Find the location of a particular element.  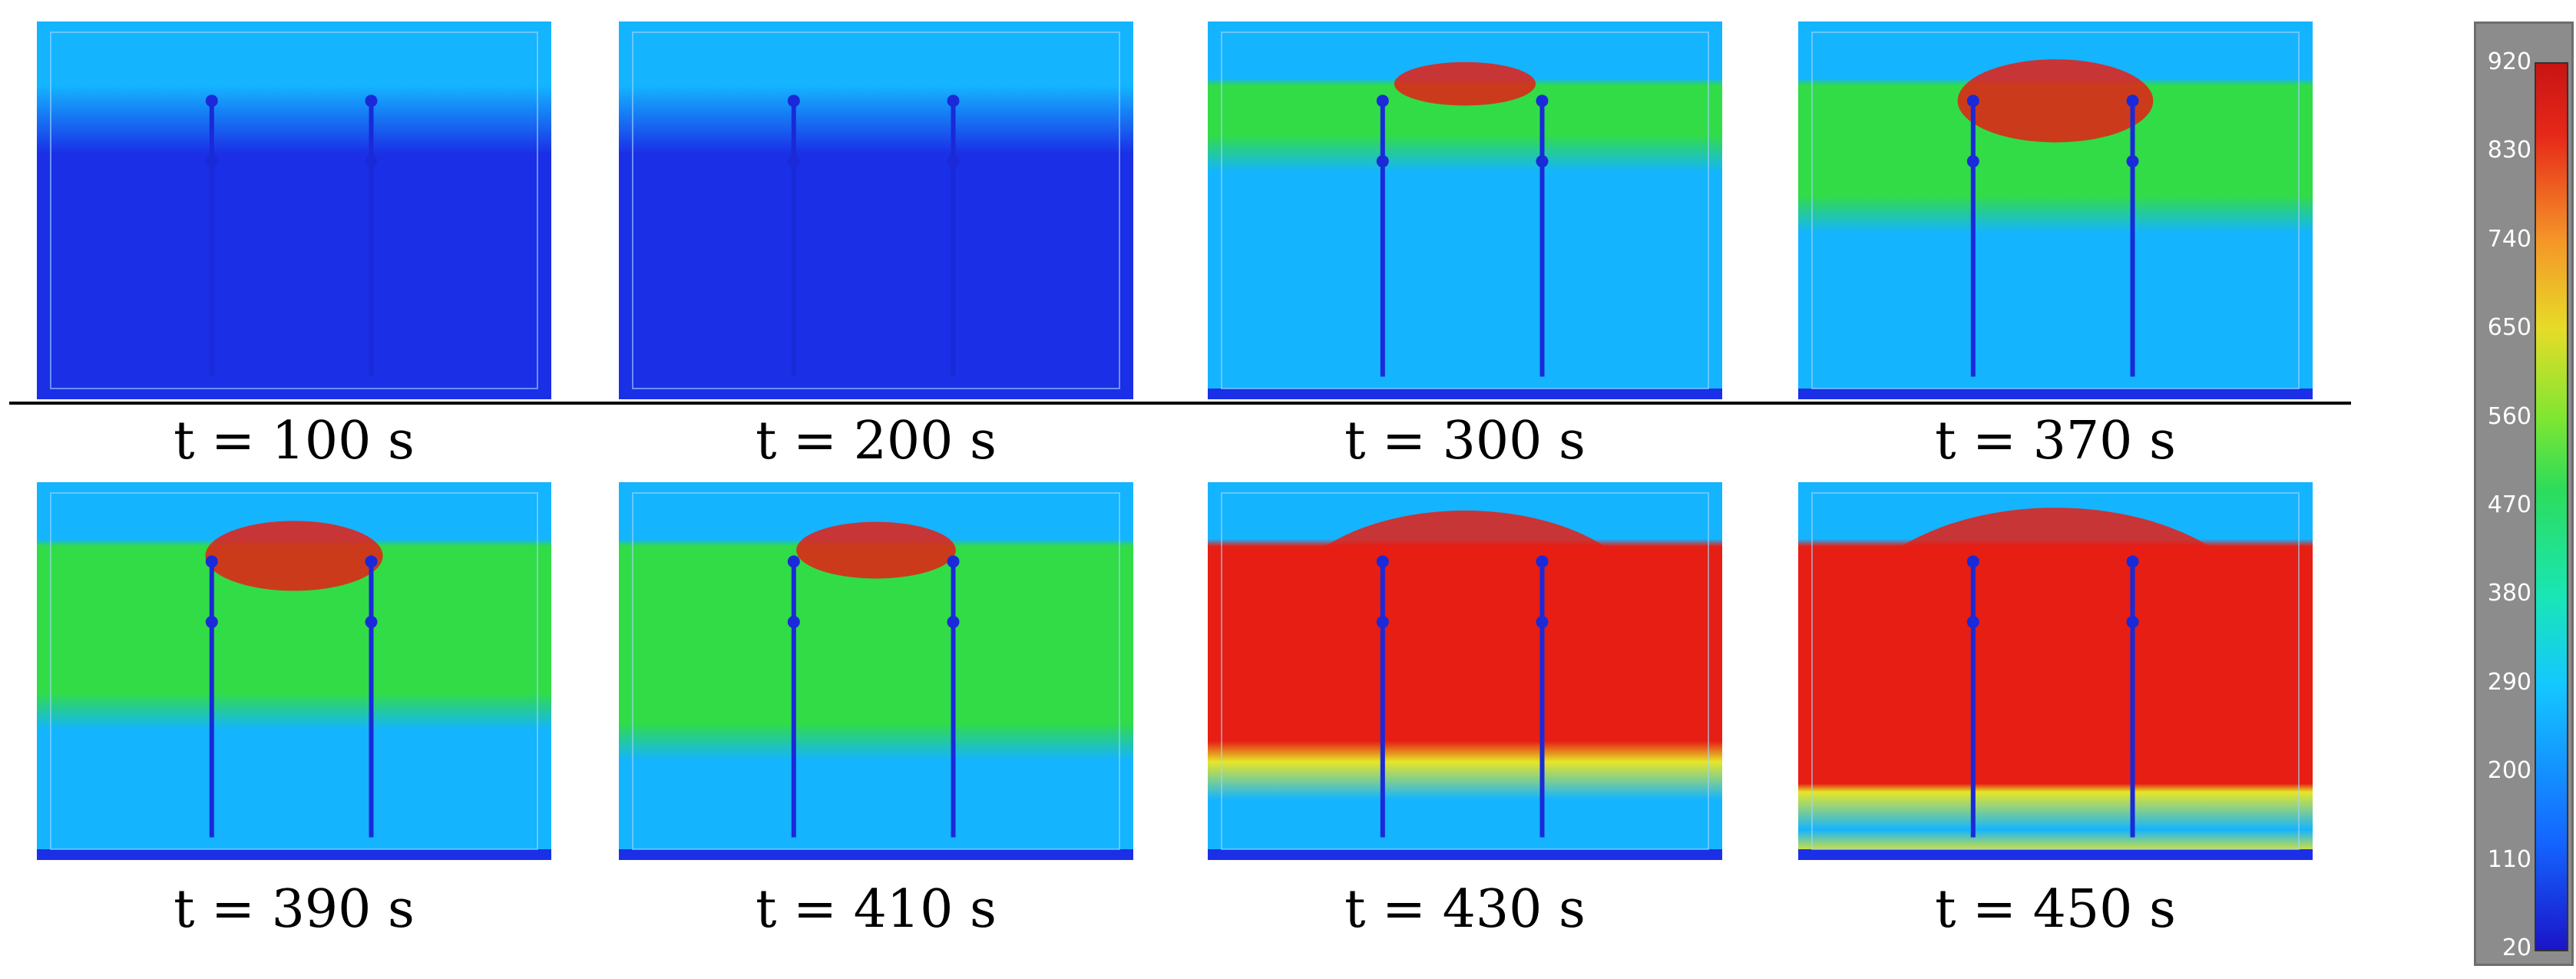

caption-t100: t = 100 s is located at coordinates (294, 441).